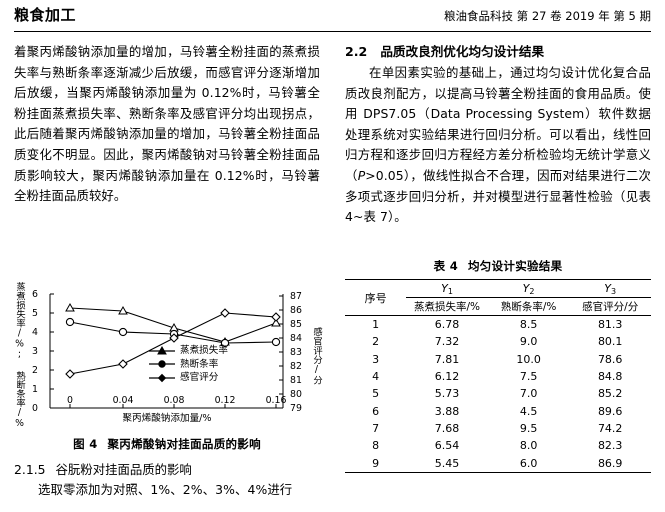 This screenshot has width=665, height=512. Describe the element at coordinates (296, 408) in the screenshot. I see `y-right-tick-79: 79` at that location.